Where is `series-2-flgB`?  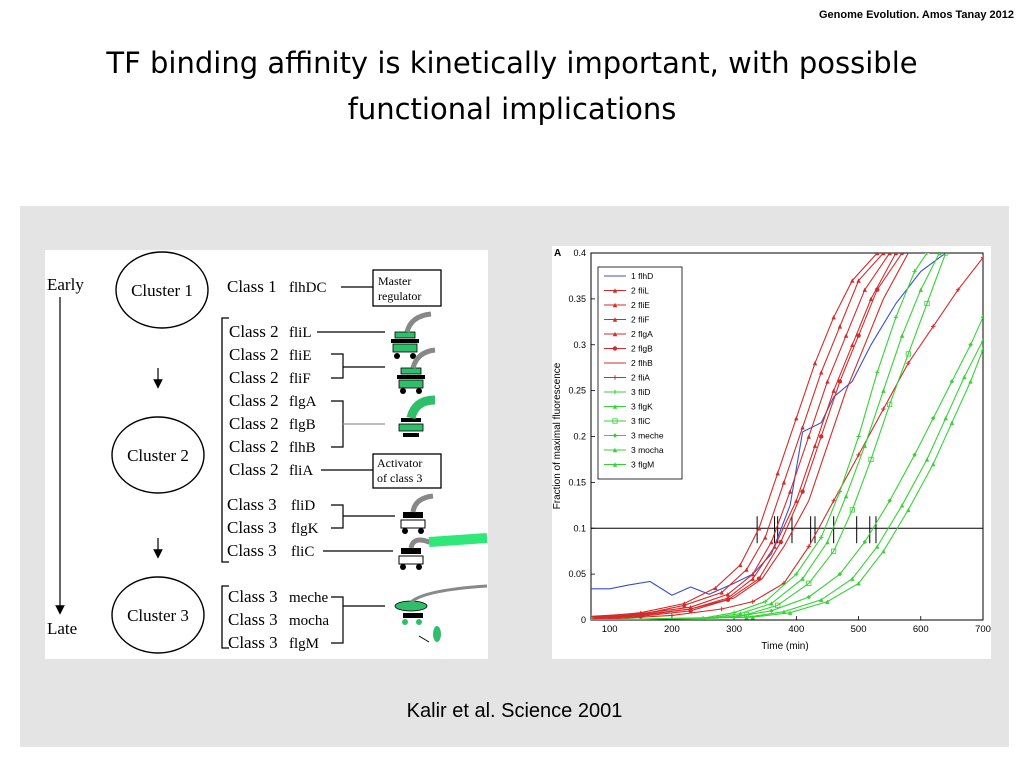
series-2-flgB is located at coordinates (748, 436).